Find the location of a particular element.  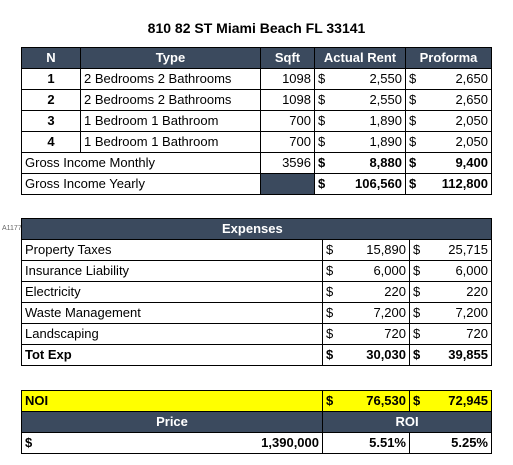

gross-monthly-sqft: 3596 is located at coordinates (287, 163).